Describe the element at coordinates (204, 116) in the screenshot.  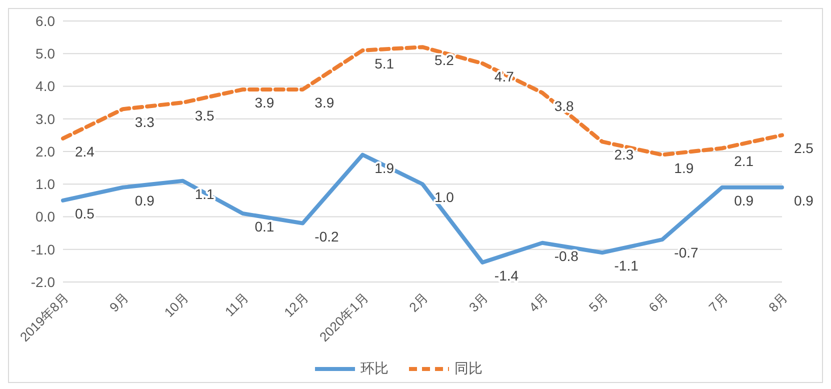
I see `data-label: 3.5` at that location.